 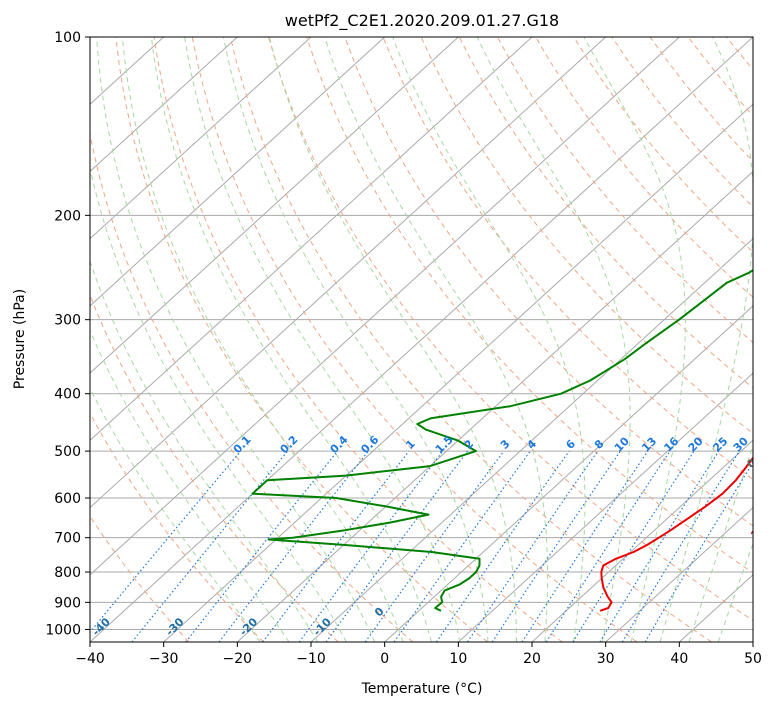 What do you see at coordinates (20, 339) in the screenshot?
I see `y-axis-label: Pressure (hPa)` at bounding box center [20, 339].